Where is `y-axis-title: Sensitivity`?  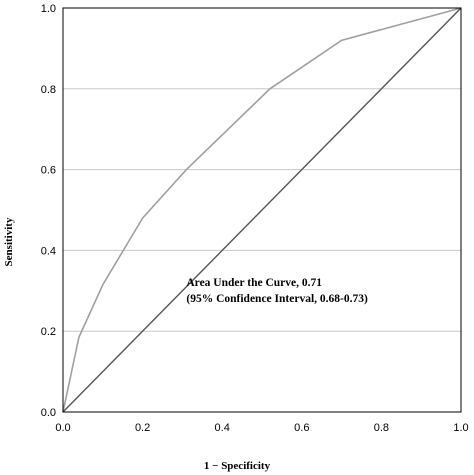
y-axis-title: Sensitivity is located at coordinates (9, 241).